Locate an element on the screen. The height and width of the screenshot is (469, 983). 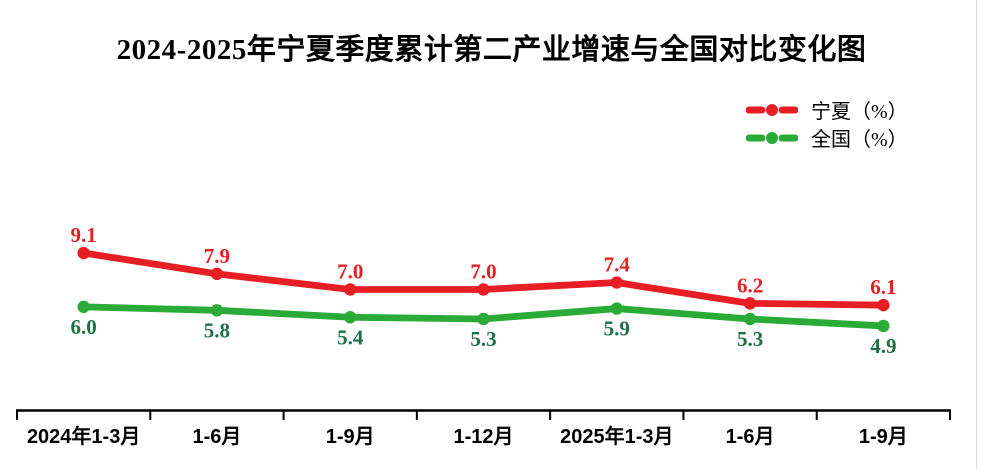
national-data-label: 5.9 is located at coordinates (617, 329).